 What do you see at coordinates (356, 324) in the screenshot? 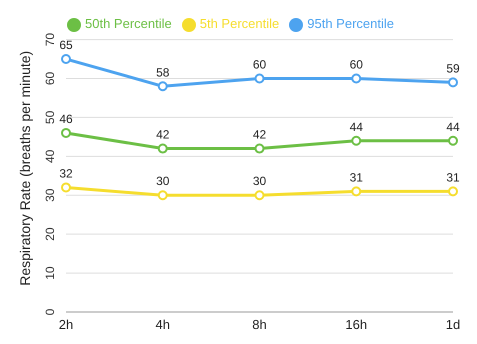
I see `x-tick-label: 16h` at bounding box center [356, 324].